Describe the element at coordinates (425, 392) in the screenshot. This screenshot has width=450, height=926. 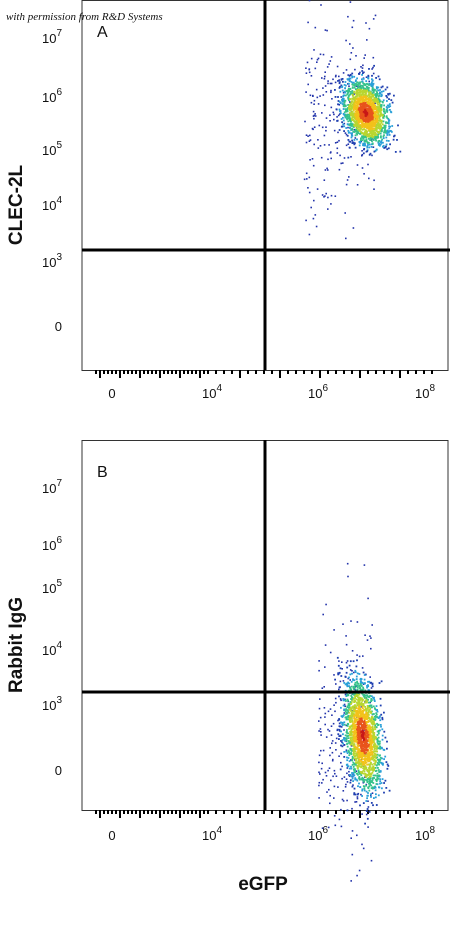
I see `tick-label: 108` at that location.